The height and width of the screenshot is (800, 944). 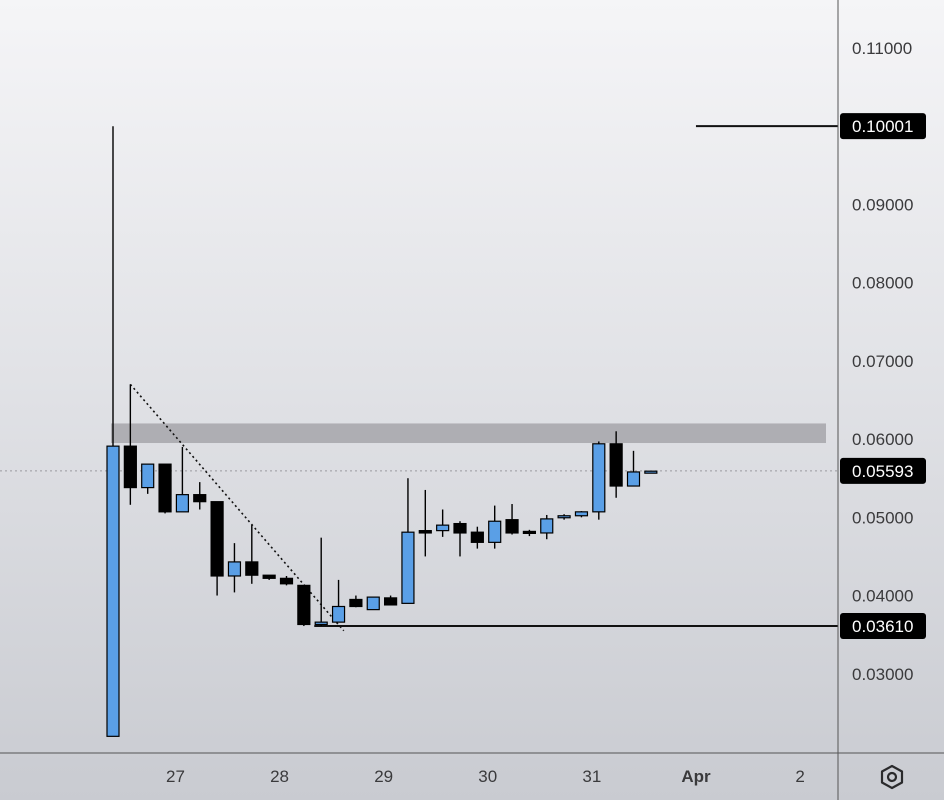 What do you see at coordinates (799, 776) in the screenshot?
I see `x-tick-label-6: 2` at bounding box center [799, 776].